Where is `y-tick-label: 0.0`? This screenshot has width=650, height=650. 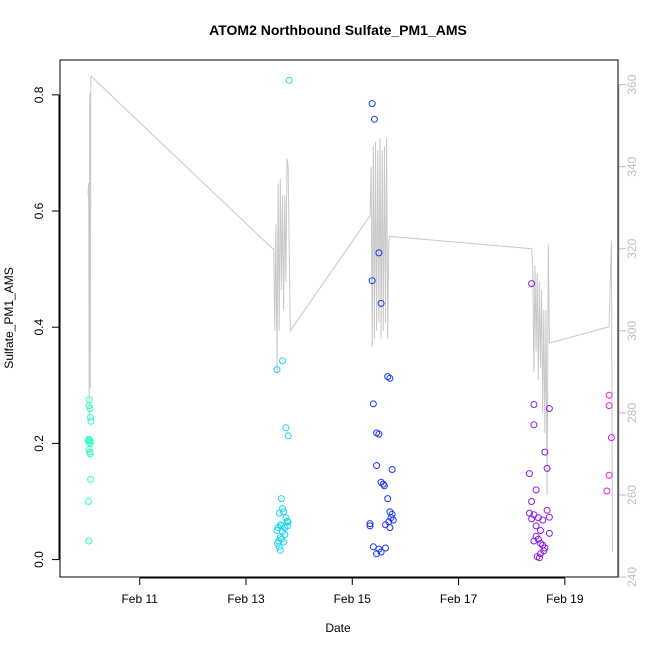
y-tick-label: 0.0 is located at coordinates (39, 559).